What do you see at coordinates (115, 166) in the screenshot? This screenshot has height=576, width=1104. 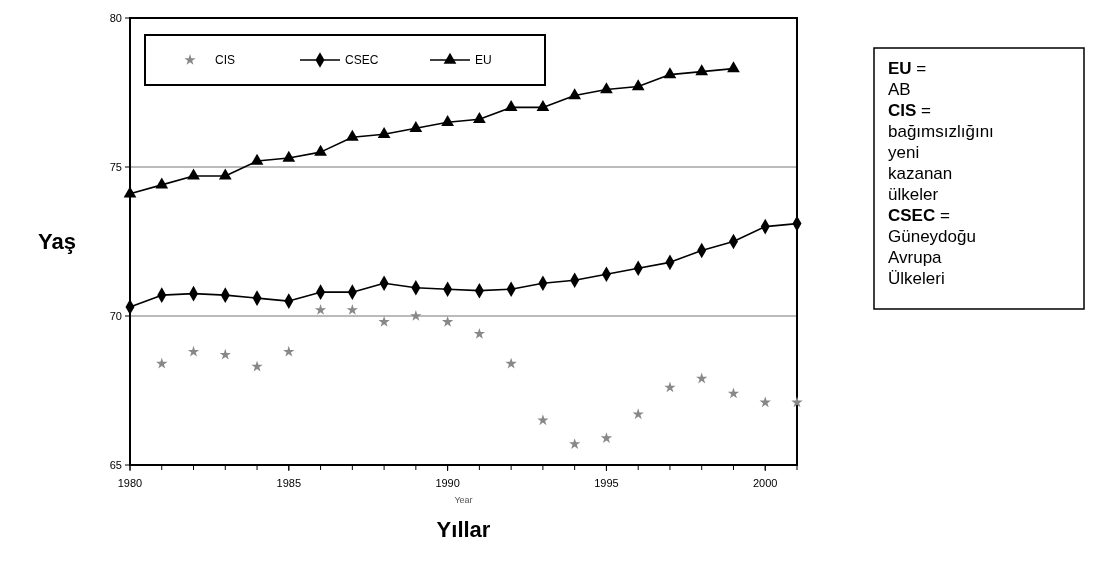 I see `y-tick-label: 75` at bounding box center [115, 166].